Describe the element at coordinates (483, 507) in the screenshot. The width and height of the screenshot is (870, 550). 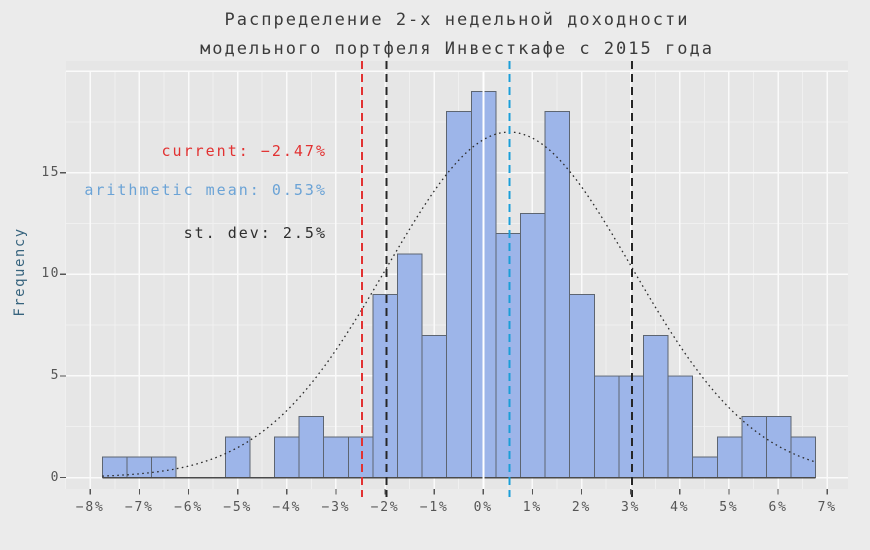
I see `x-tick-label: 0%` at that location.